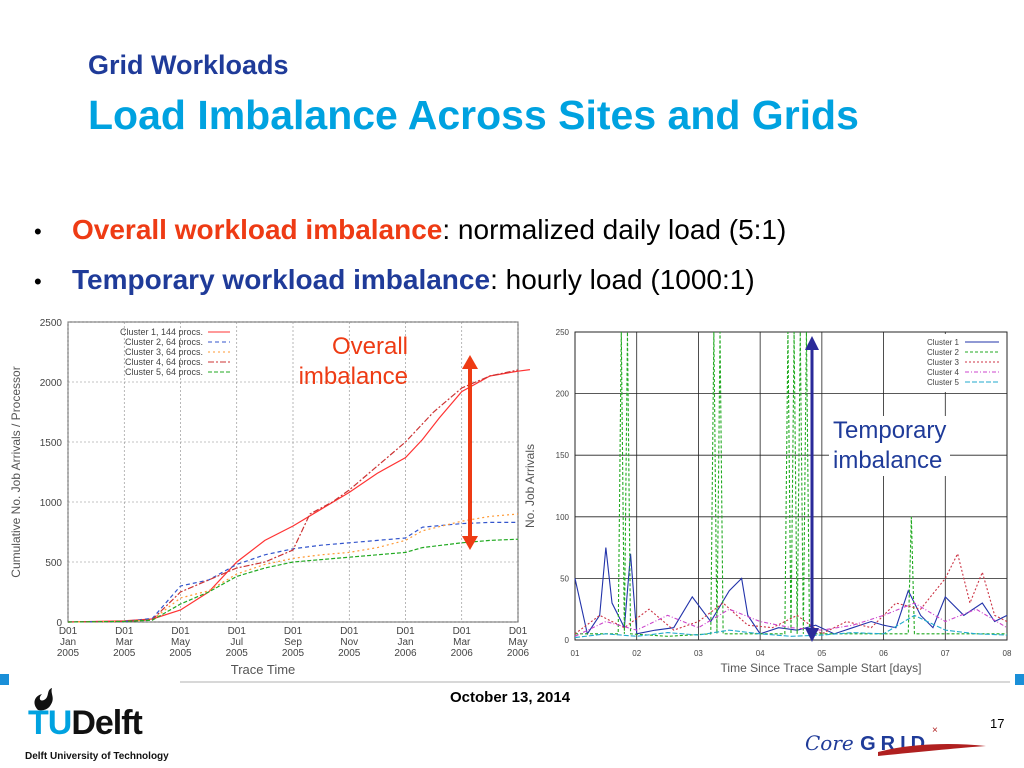  I want to click on bullet-overall-bold: Overall workload imbalance, so click(257, 229).